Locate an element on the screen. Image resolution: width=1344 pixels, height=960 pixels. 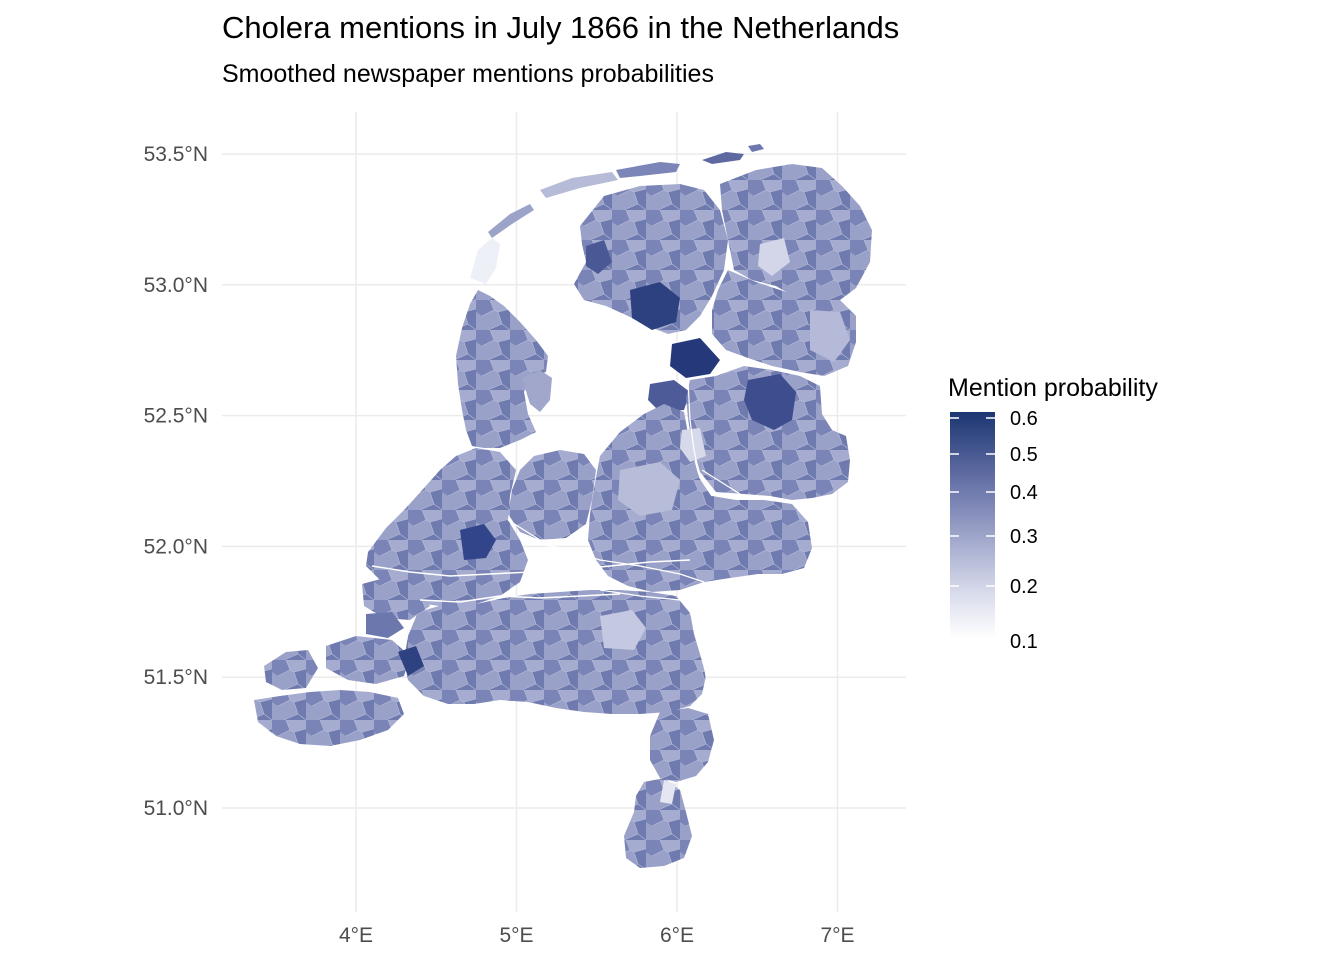
y-axis-tick-labels: 53.5°N 53.0°N 52.5°N 52.0°N 51.5°N 51.0°N is located at coordinates (176, 481).